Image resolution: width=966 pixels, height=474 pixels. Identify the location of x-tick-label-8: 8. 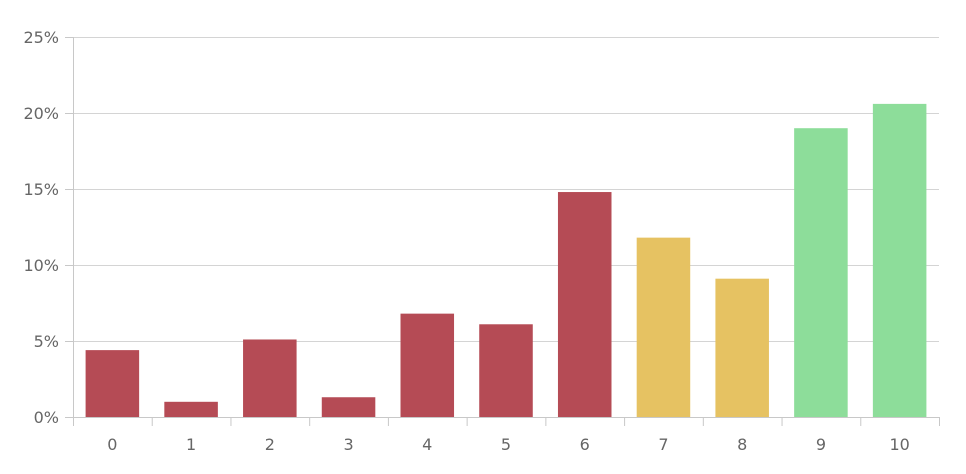
(742, 444).